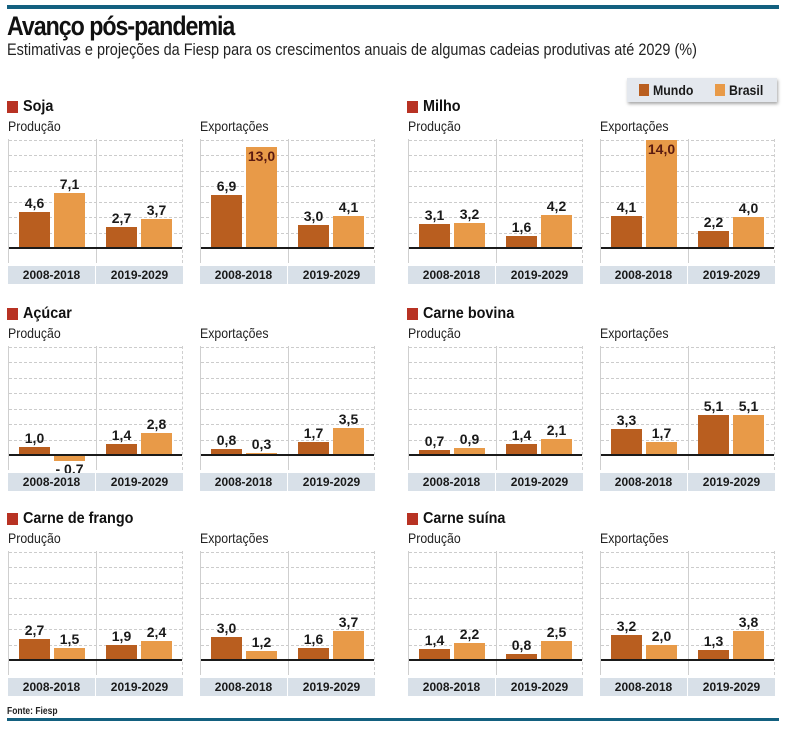  Describe the element at coordinates (287, 613) in the screenshot. I see `plot-area: 3,0 1,2 1,6 3,7` at that location.